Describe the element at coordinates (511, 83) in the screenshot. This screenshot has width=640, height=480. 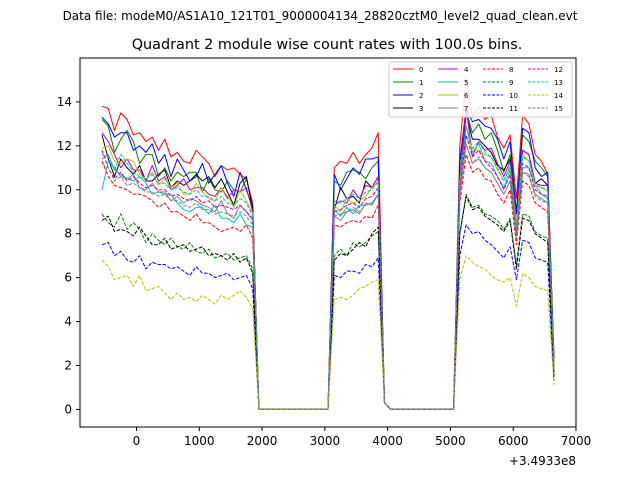
I see `legend-label-9: 9` at that location.